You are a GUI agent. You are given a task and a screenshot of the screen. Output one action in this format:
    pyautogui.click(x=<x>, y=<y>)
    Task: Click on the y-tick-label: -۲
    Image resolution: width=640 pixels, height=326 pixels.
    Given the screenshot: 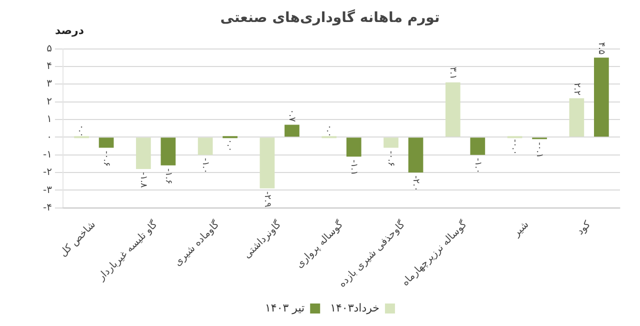 What is the action you would take?
    pyautogui.click(x=47, y=172)
    